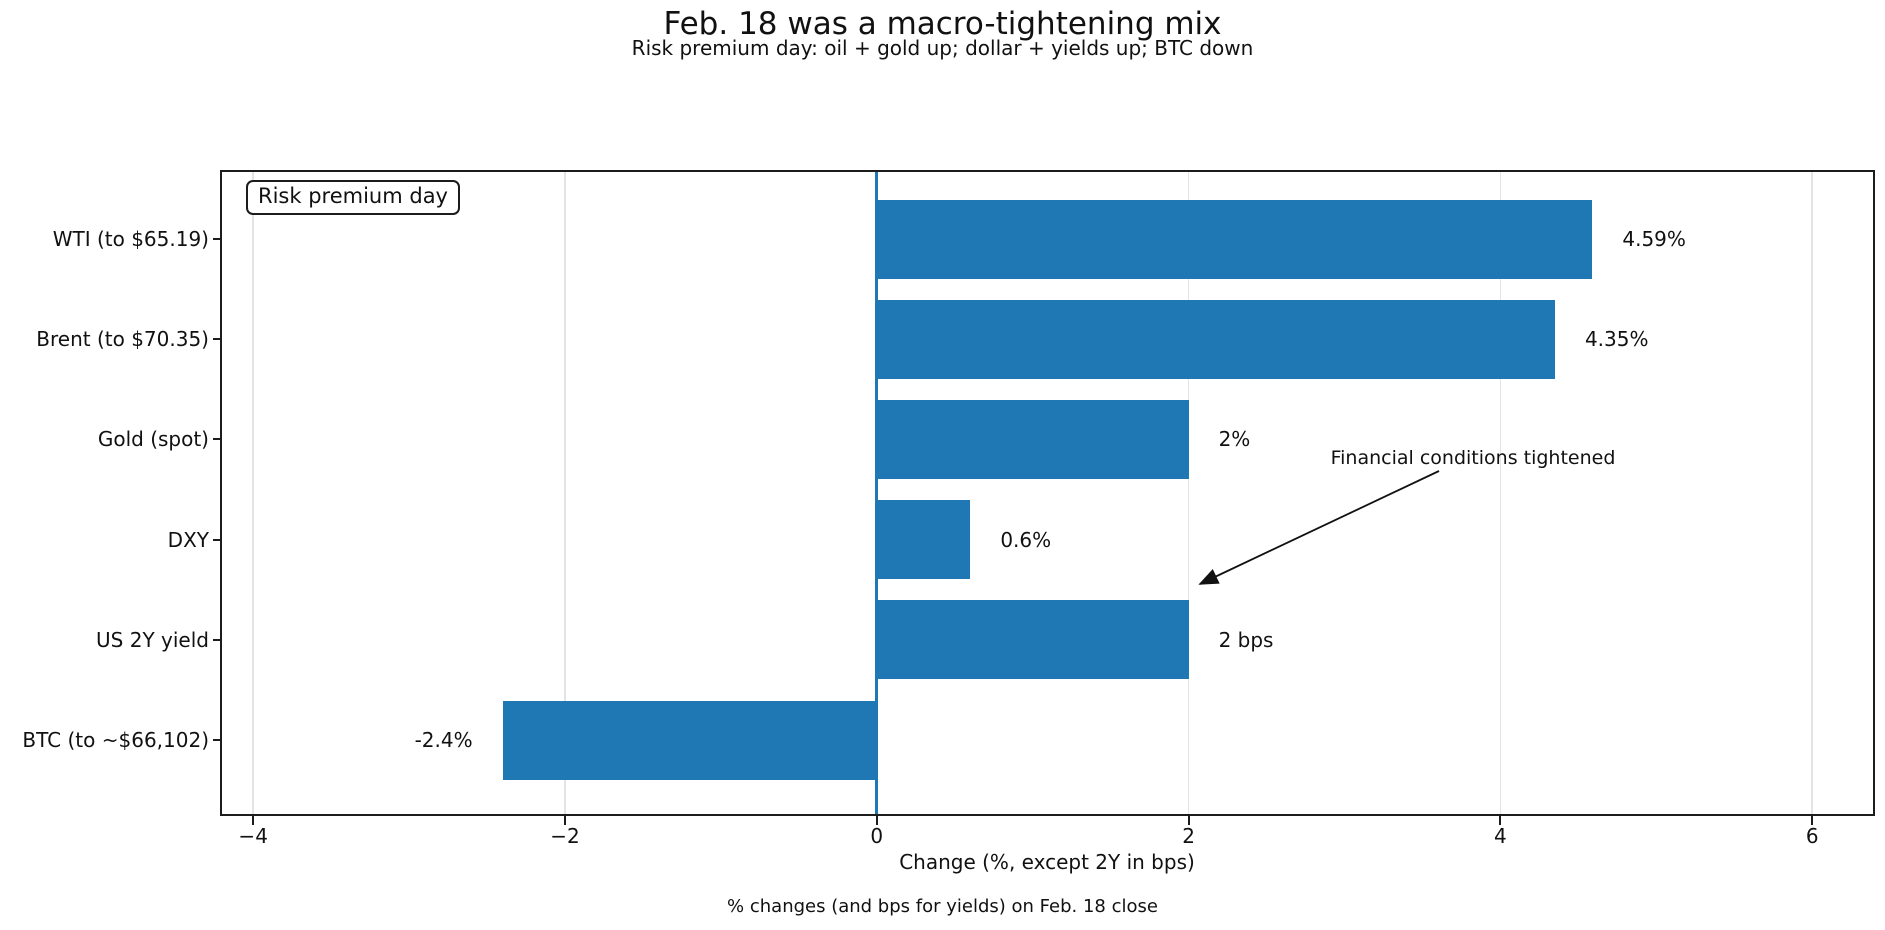  What do you see at coordinates (253, 820) in the screenshot?
I see `x-tick-mark--4` at bounding box center [253, 820].